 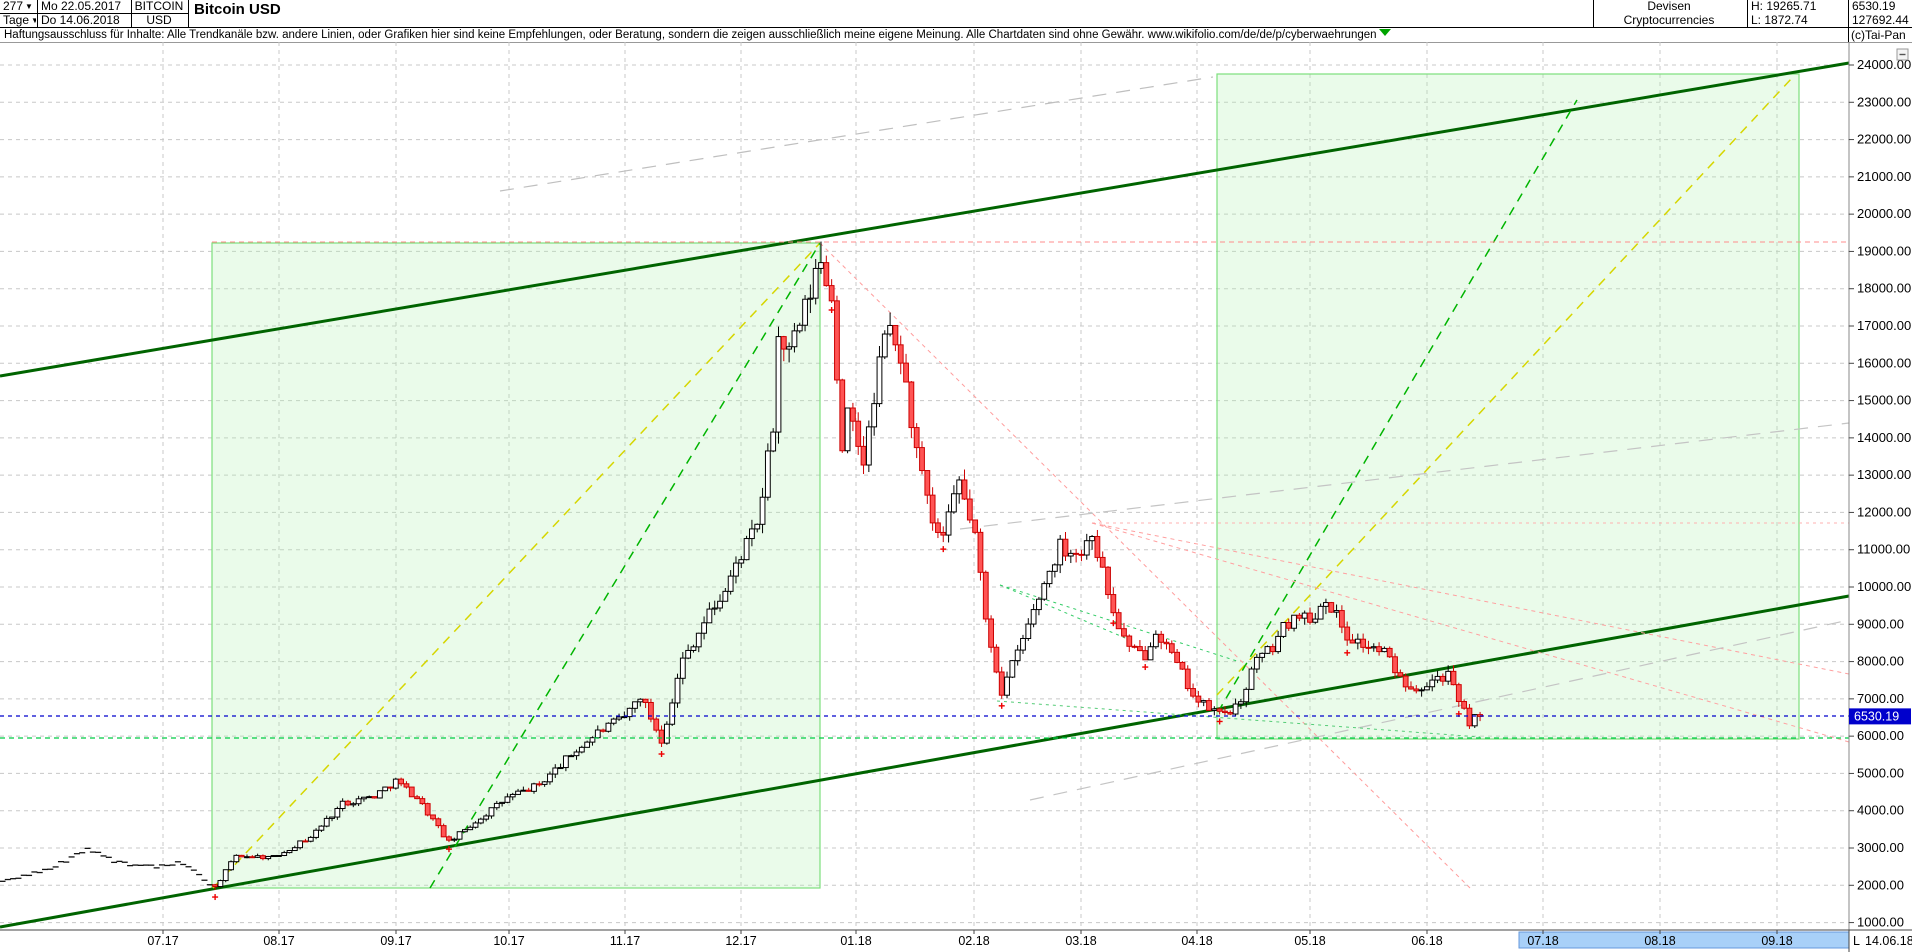 I want to click on date-to: Do 14.06.2018, so click(x=80, y=20).